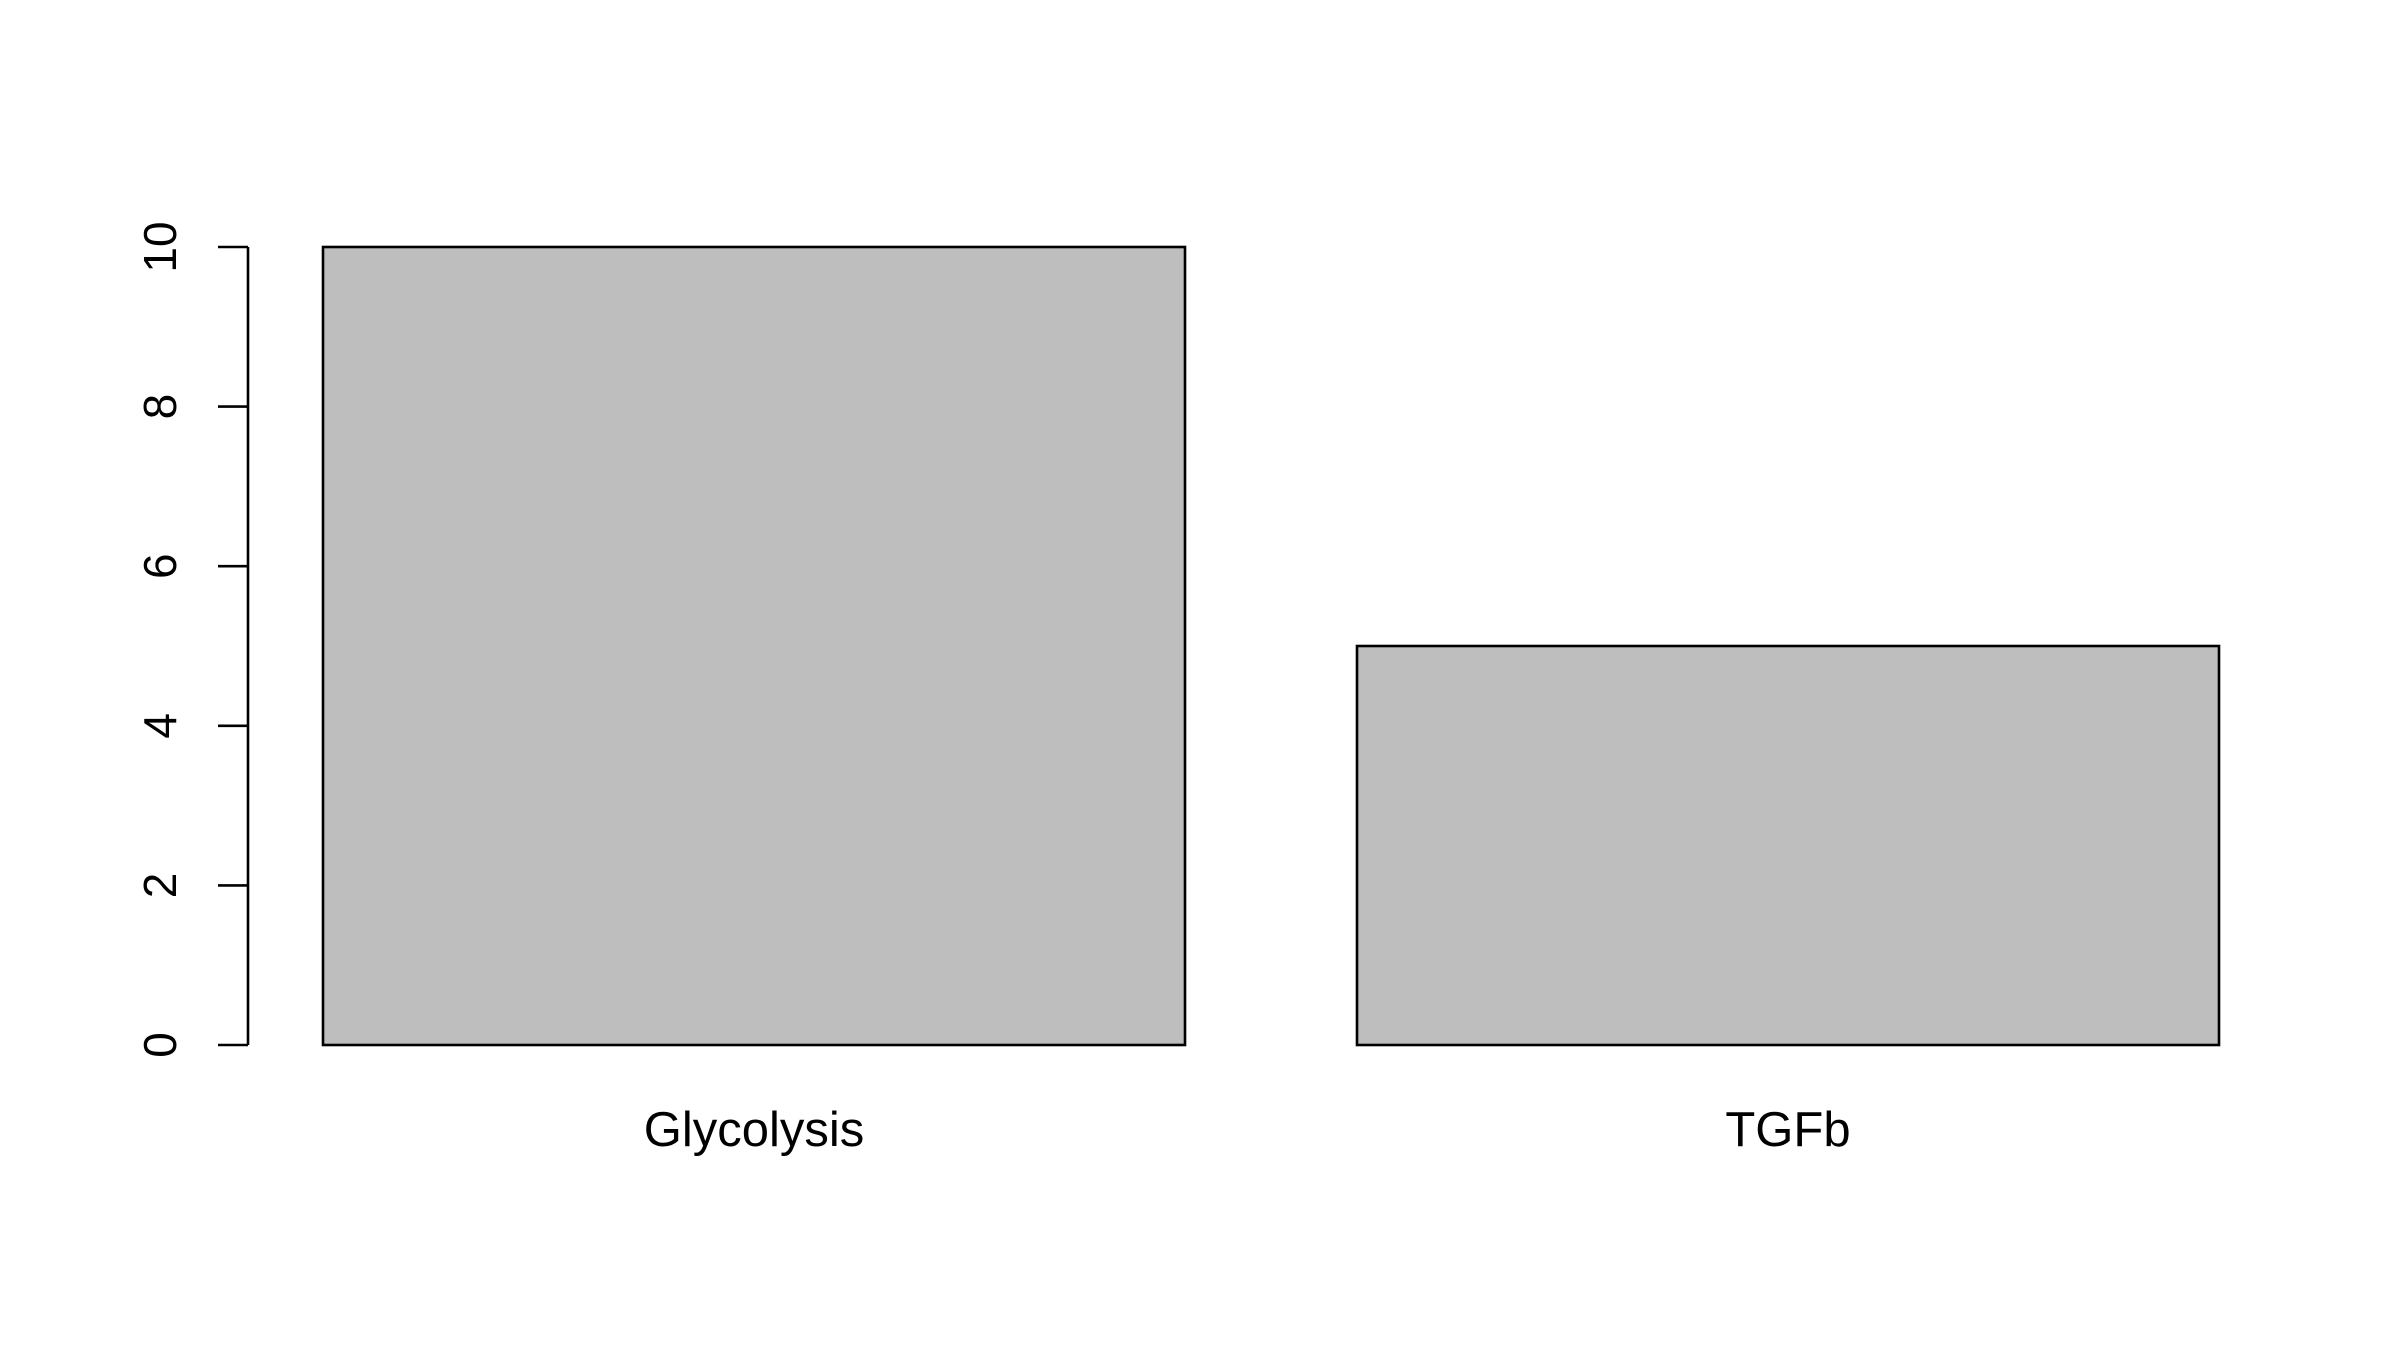  What do you see at coordinates (754, 1130) in the screenshot?
I see `x-category-label-glycolysis: Glycolysis` at bounding box center [754, 1130].